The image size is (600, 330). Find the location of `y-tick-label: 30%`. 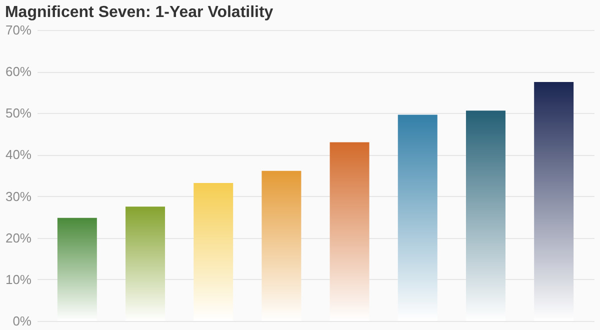

y-tick-label: 30% is located at coordinates (18, 196).